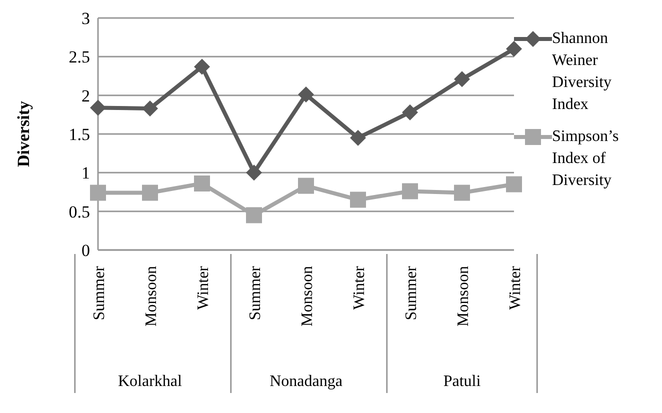 The height and width of the screenshot is (413, 662). Describe the element at coordinates (79, 57) in the screenshot. I see `y-tick-label: 2.5` at that location.